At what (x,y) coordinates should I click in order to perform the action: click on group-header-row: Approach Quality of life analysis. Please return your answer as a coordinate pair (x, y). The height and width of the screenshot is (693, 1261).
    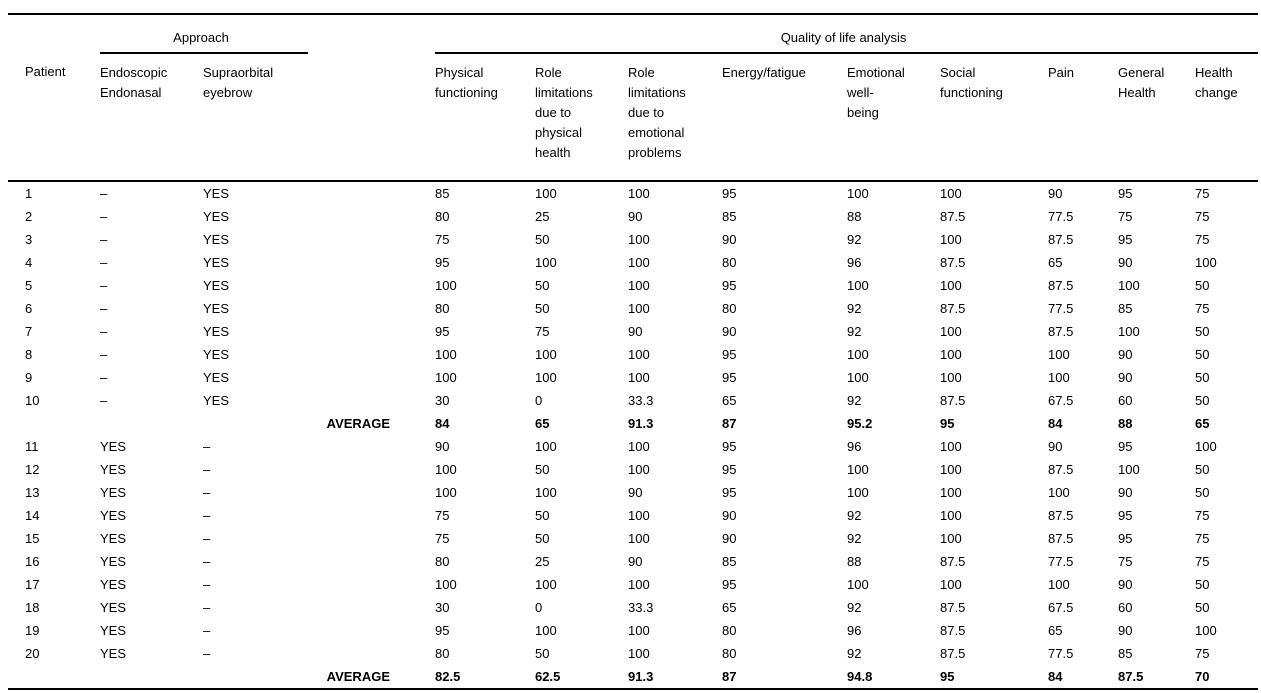
    Looking at the image, I should click on (633, 33).